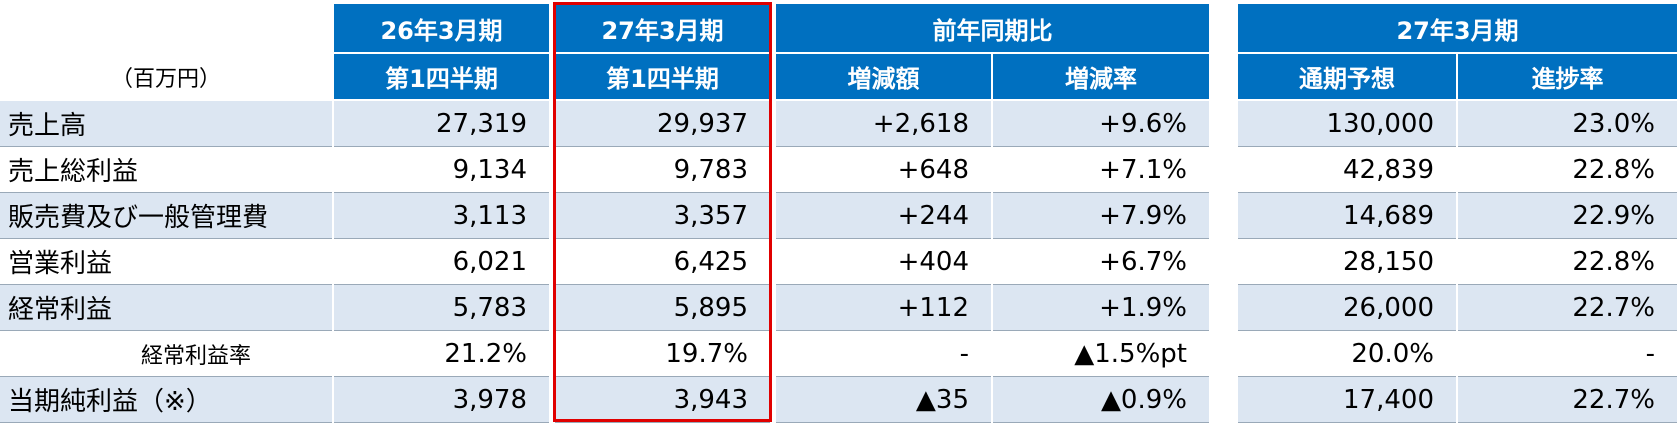 The image size is (1680, 426). What do you see at coordinates (883, 216) in the screenshot?
I see `value-cell: +244` at bounding box center [883, 216].